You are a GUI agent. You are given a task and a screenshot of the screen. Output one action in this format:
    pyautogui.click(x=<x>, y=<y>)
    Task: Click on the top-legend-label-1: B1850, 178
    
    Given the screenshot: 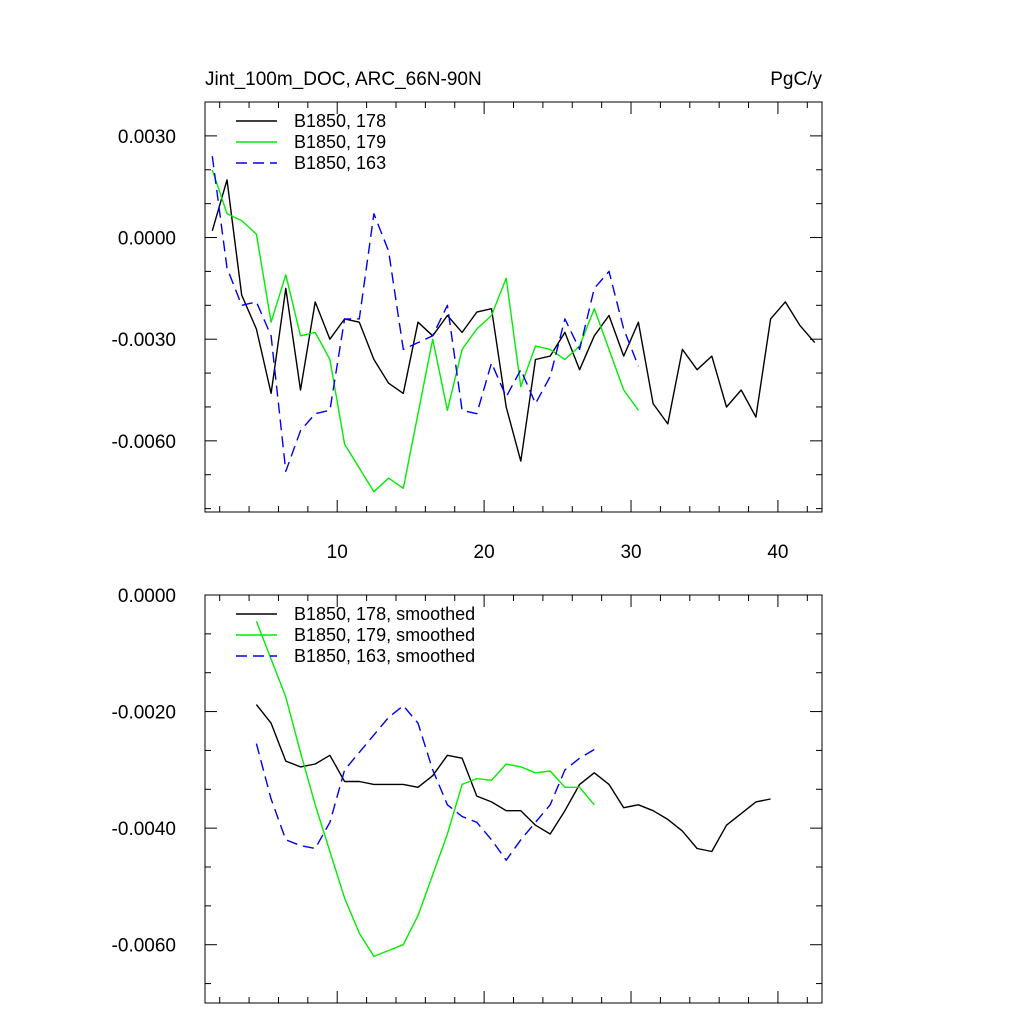 What is the action you would take?
    pyautogui.click(x=340, y=121)
    